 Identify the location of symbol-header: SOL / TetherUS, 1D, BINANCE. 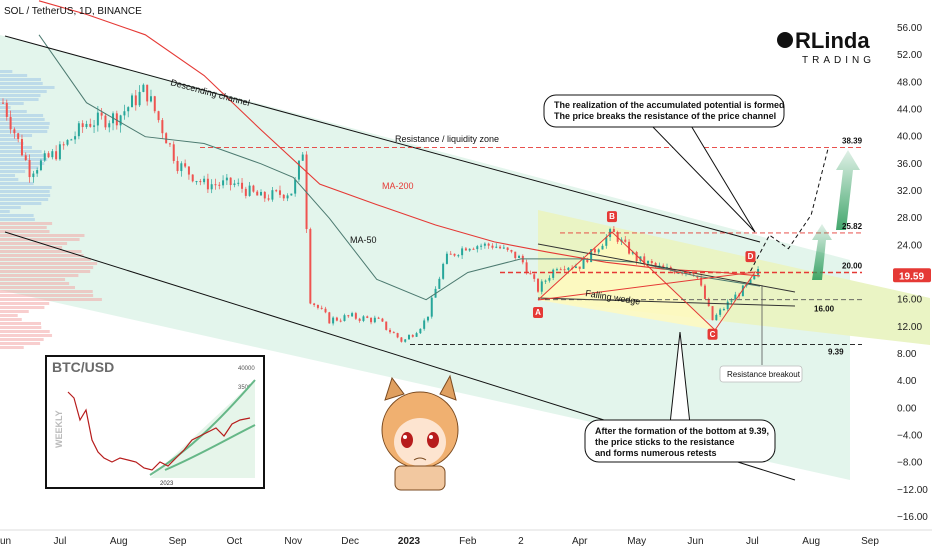
(73, 11).